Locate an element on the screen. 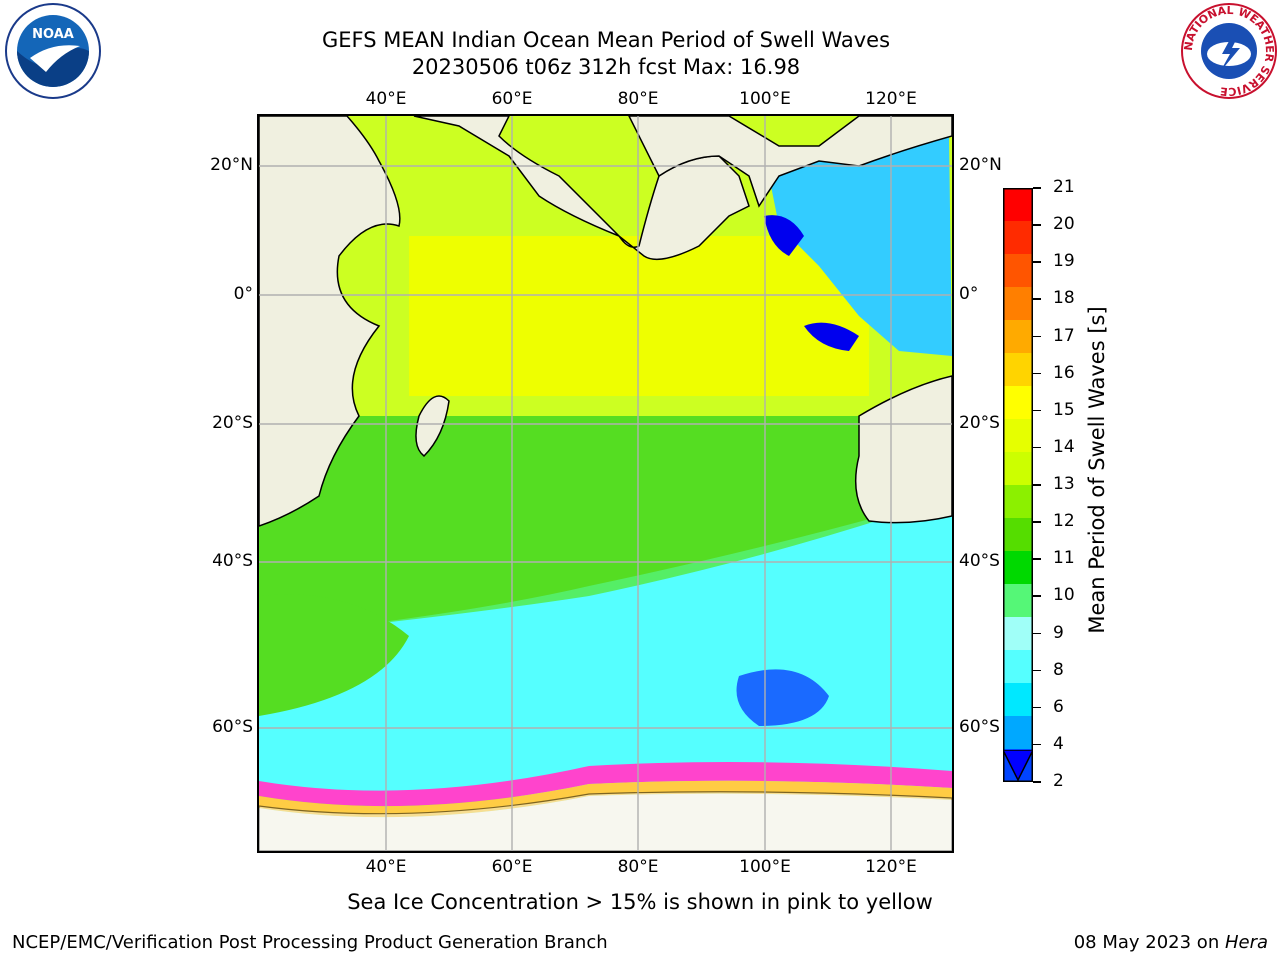 The height and width of the screenshot is (960, 1280). lon-tick-top: 120°E is located at coordinates (891, 99).